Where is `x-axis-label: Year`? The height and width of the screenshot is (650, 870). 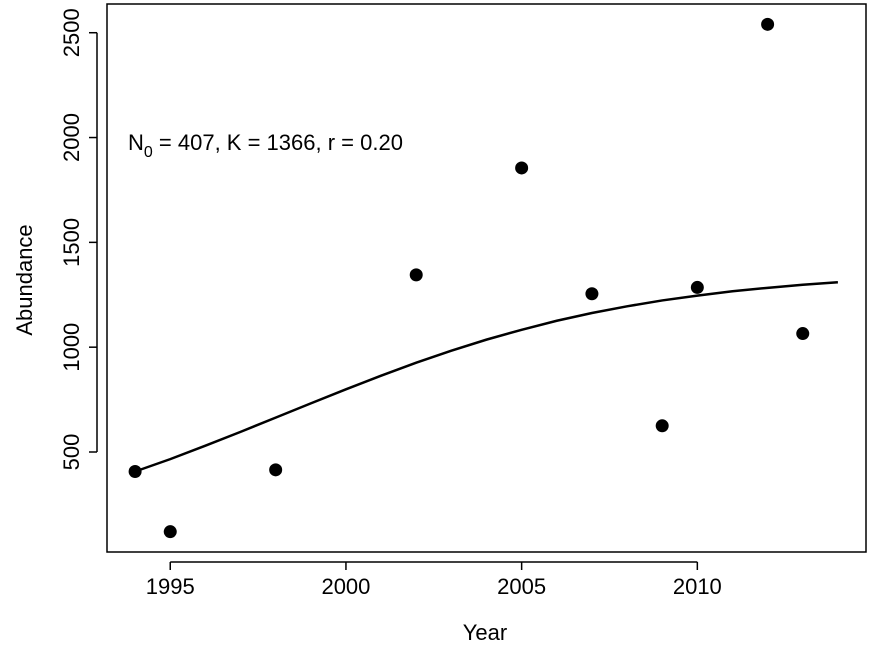
x-axis-label: Year is located at coordinates (485, 632).